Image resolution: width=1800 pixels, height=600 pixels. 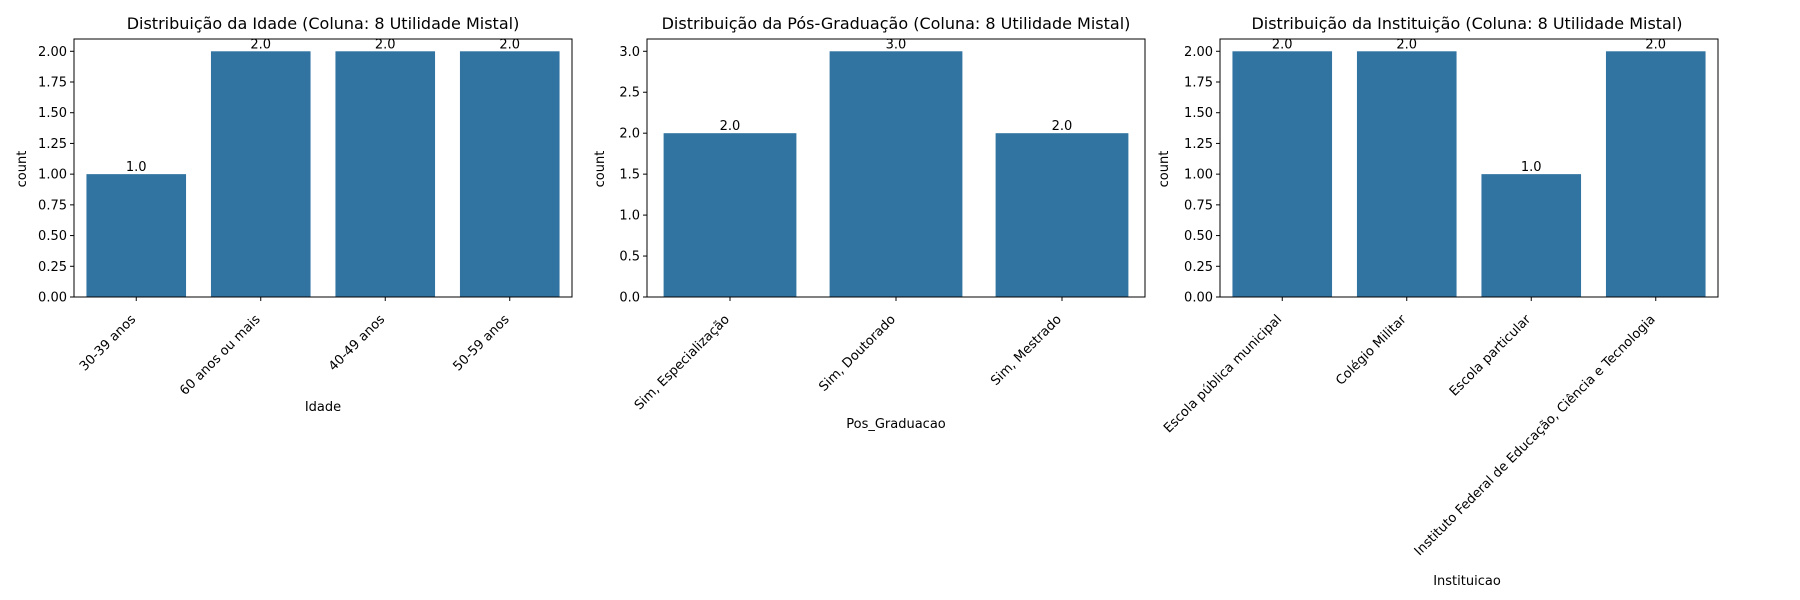 I want to click on y-tick-label: 2.5, so click(x=629, y=93).